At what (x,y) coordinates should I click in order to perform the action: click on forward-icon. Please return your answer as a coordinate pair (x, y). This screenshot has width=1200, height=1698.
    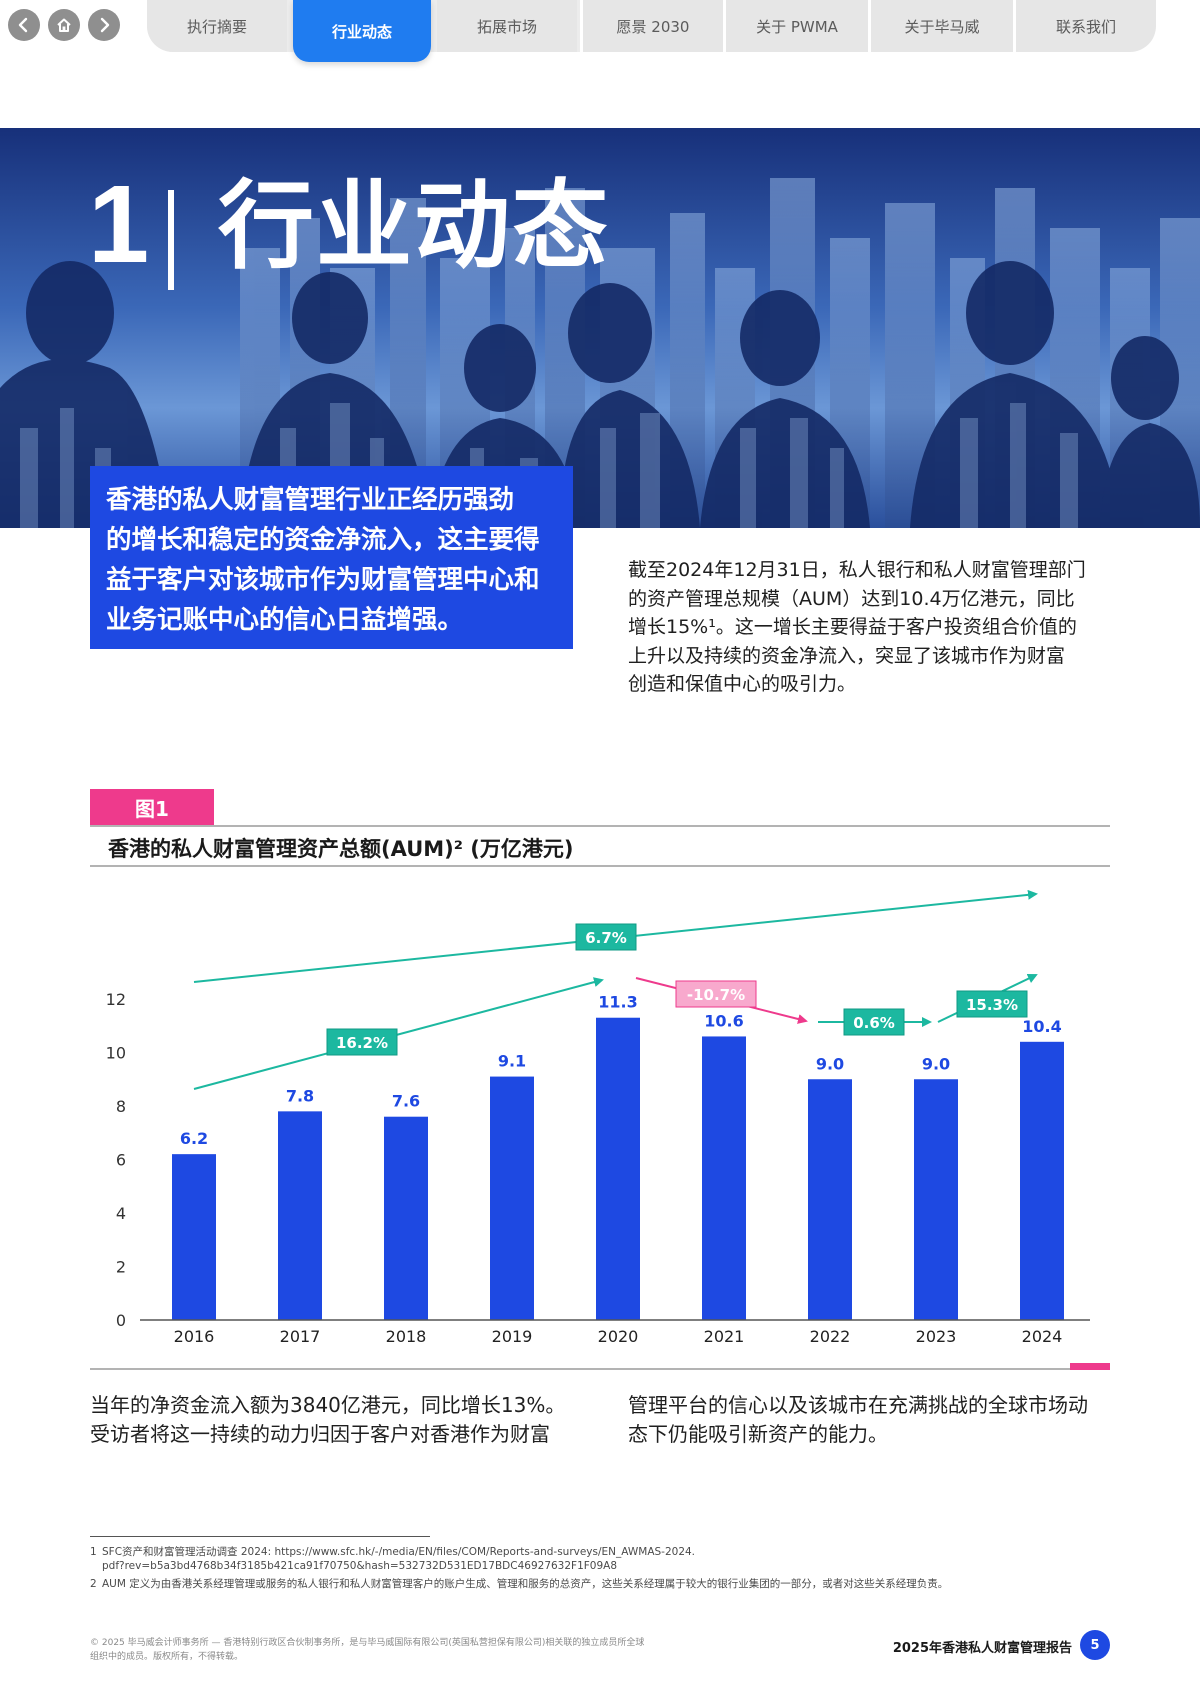
    Looking at the image, I should click on (105, 25).